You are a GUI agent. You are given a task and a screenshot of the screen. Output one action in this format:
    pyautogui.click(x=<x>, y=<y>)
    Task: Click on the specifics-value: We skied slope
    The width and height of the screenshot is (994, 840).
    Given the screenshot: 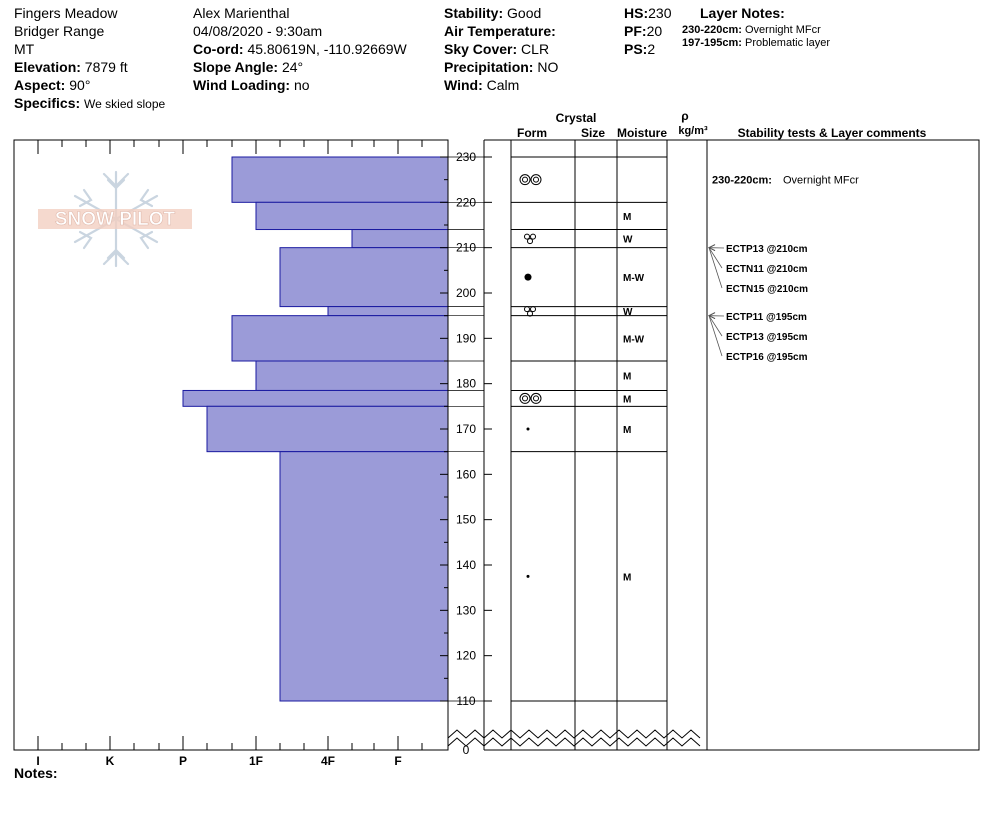 What is the action you would take?
    pyautogui.click(x=125, y=104)
    